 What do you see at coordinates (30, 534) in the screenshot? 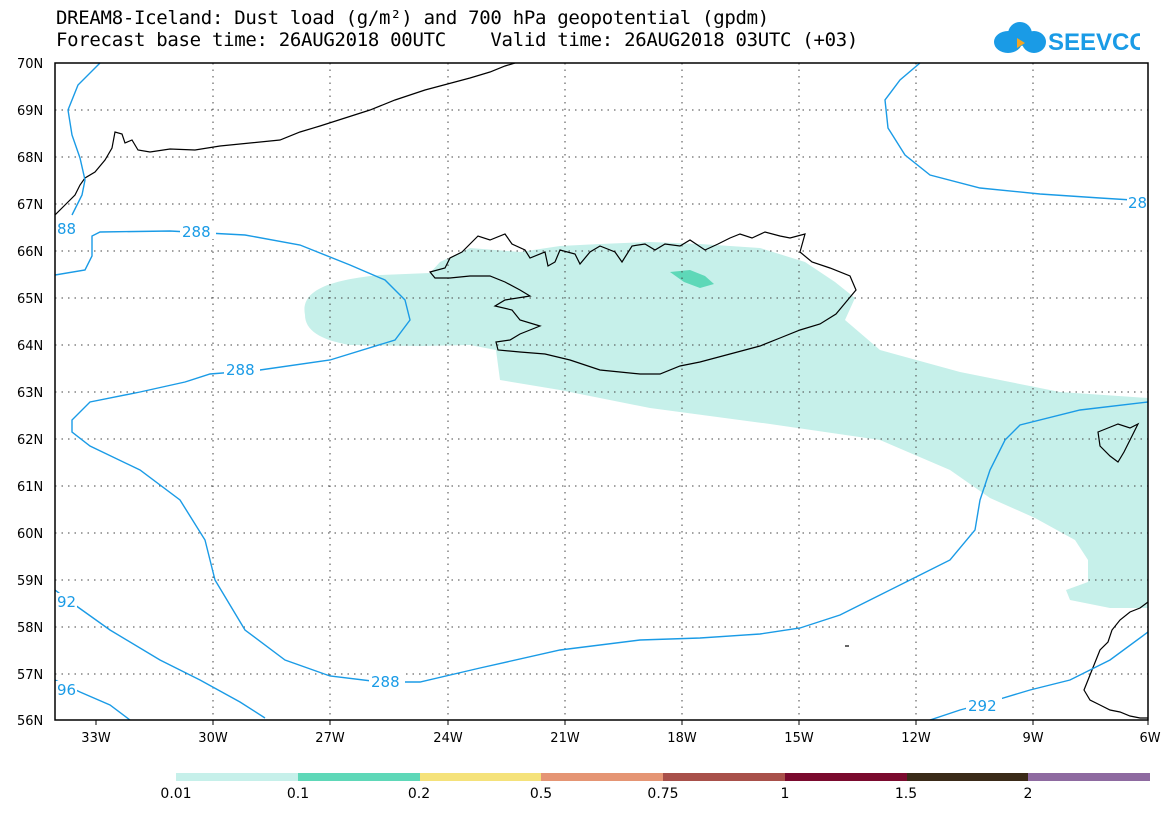
I see `lat-label: 60N` at bounding box center [30, 534].